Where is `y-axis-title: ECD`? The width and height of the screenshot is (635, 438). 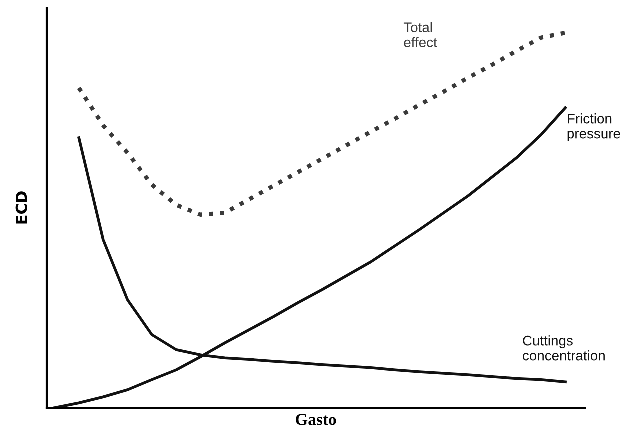
y-axis-title: ECD is located at coordinates (22, 208).